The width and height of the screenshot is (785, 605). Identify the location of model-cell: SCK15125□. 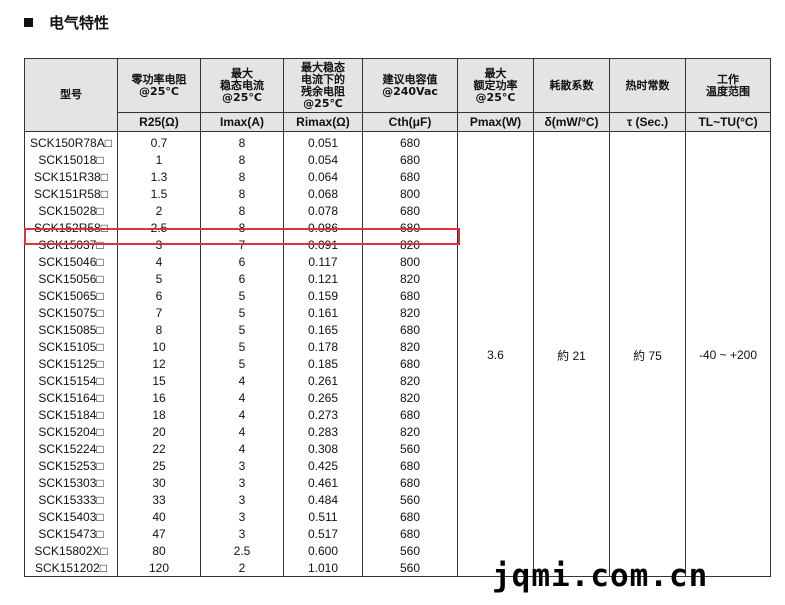
(71, 363).